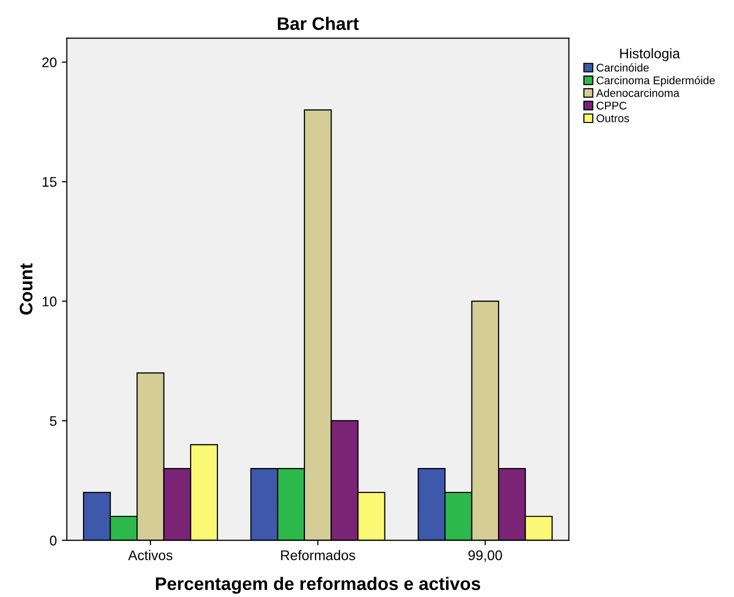 The image size is (734, 597). What do you see at coordinates (622, 67) in the screenshot?
I see `legend-label: Carcinóide` at bounding box center [622, 67].